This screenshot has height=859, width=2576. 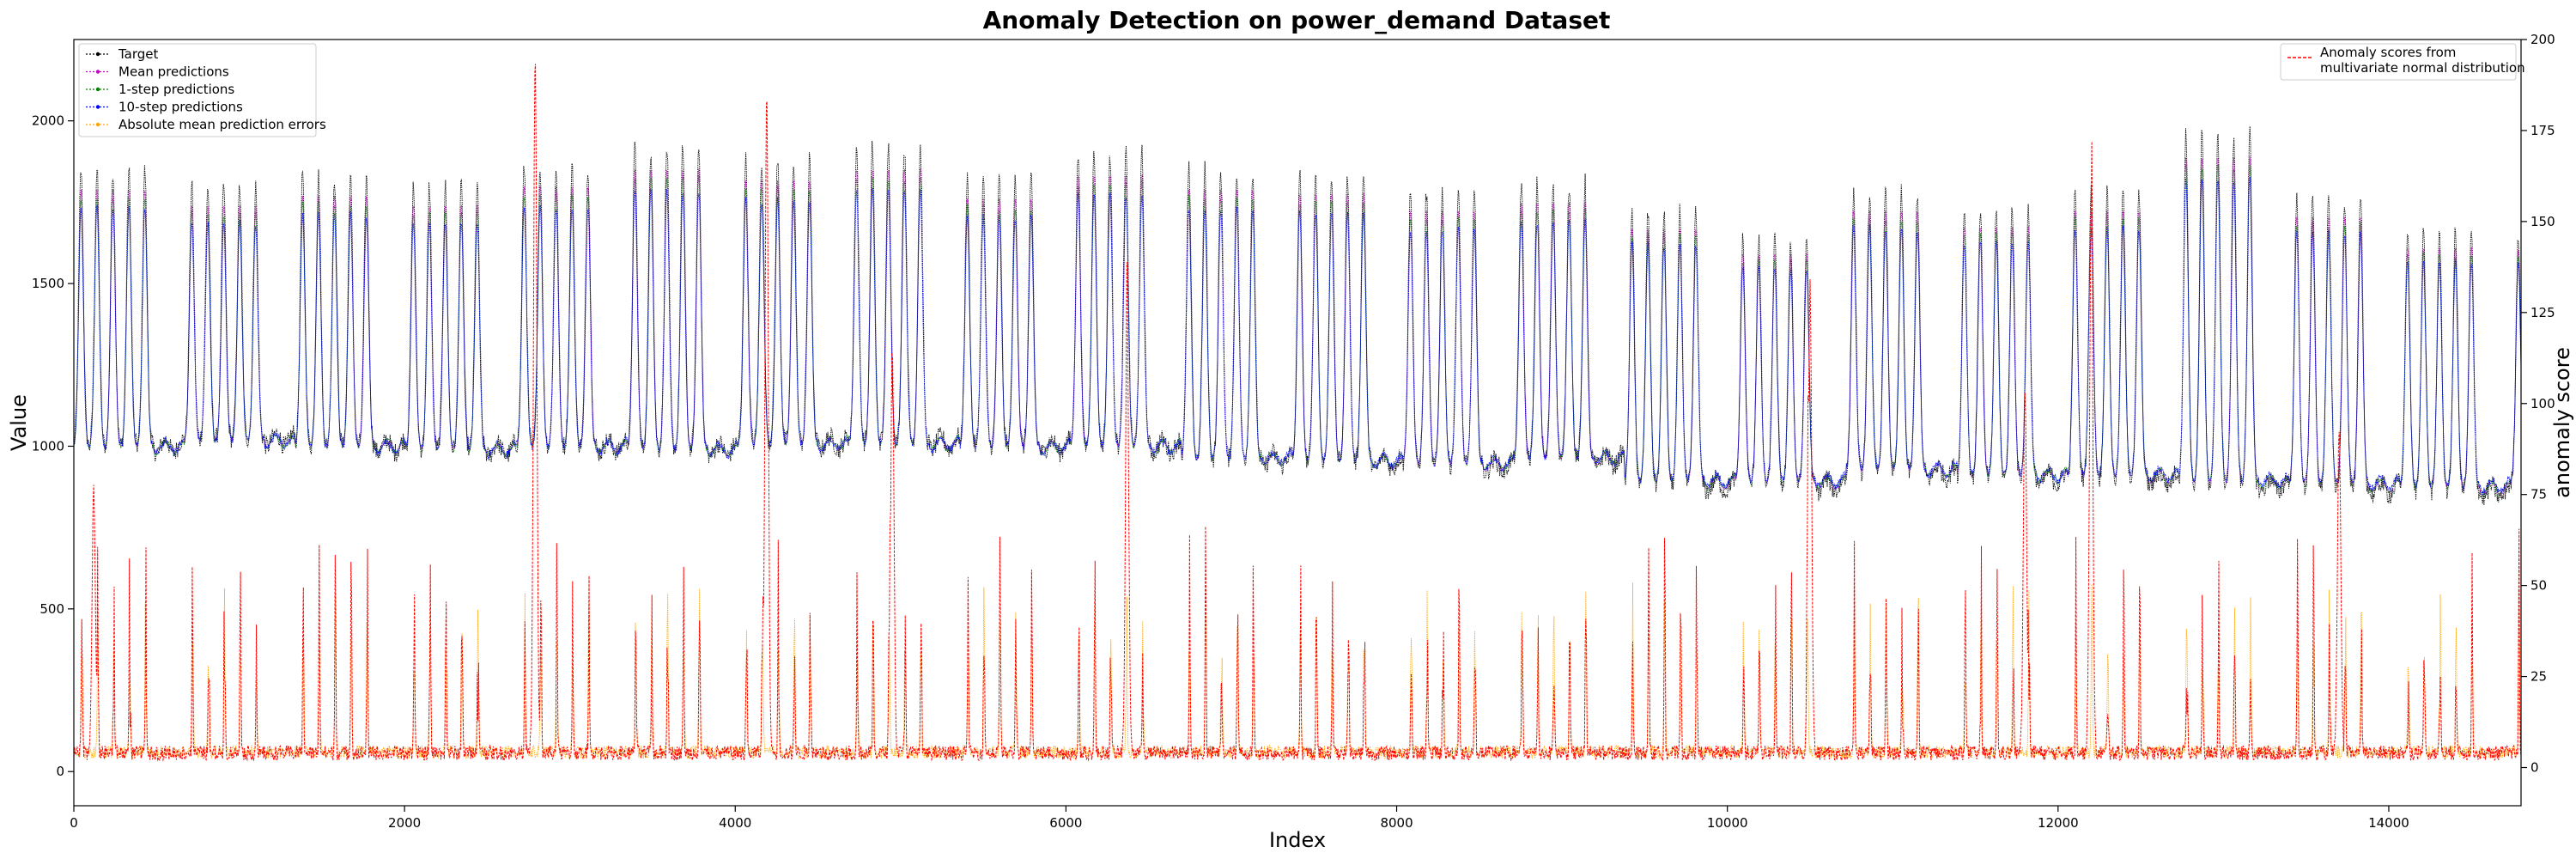 I want to click on x-tick-label: 8000, so click(x=1396, y=823).